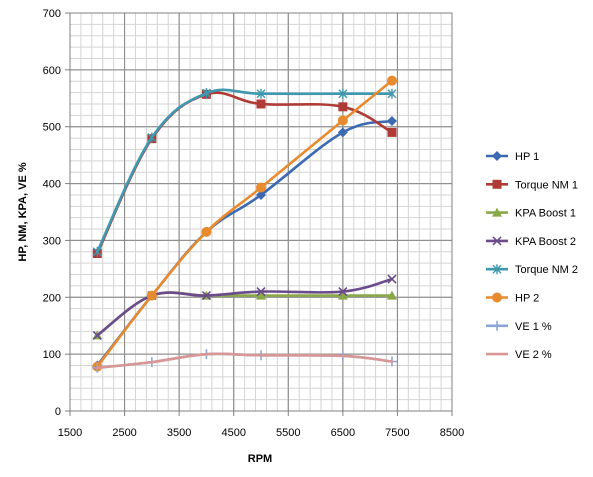 The image size is (593, 477). I want to click on x-tick-label: 6500, so click(343, 433).